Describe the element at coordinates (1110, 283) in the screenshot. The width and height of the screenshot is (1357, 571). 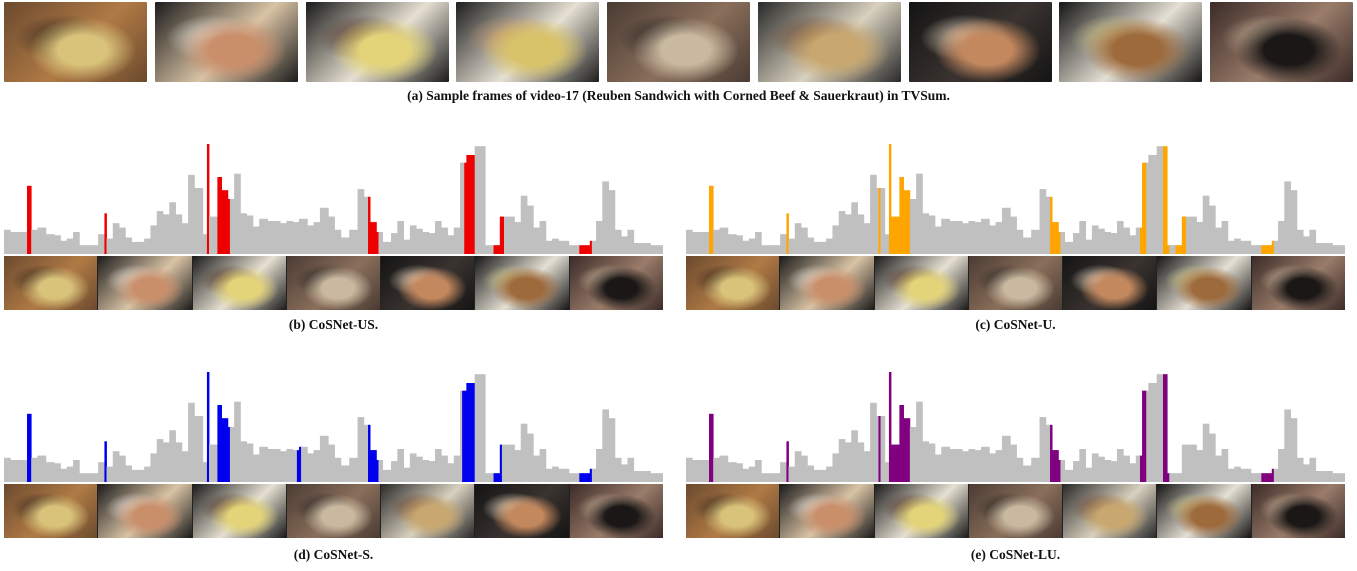
I see `keyframe-pan-frying` at that location.